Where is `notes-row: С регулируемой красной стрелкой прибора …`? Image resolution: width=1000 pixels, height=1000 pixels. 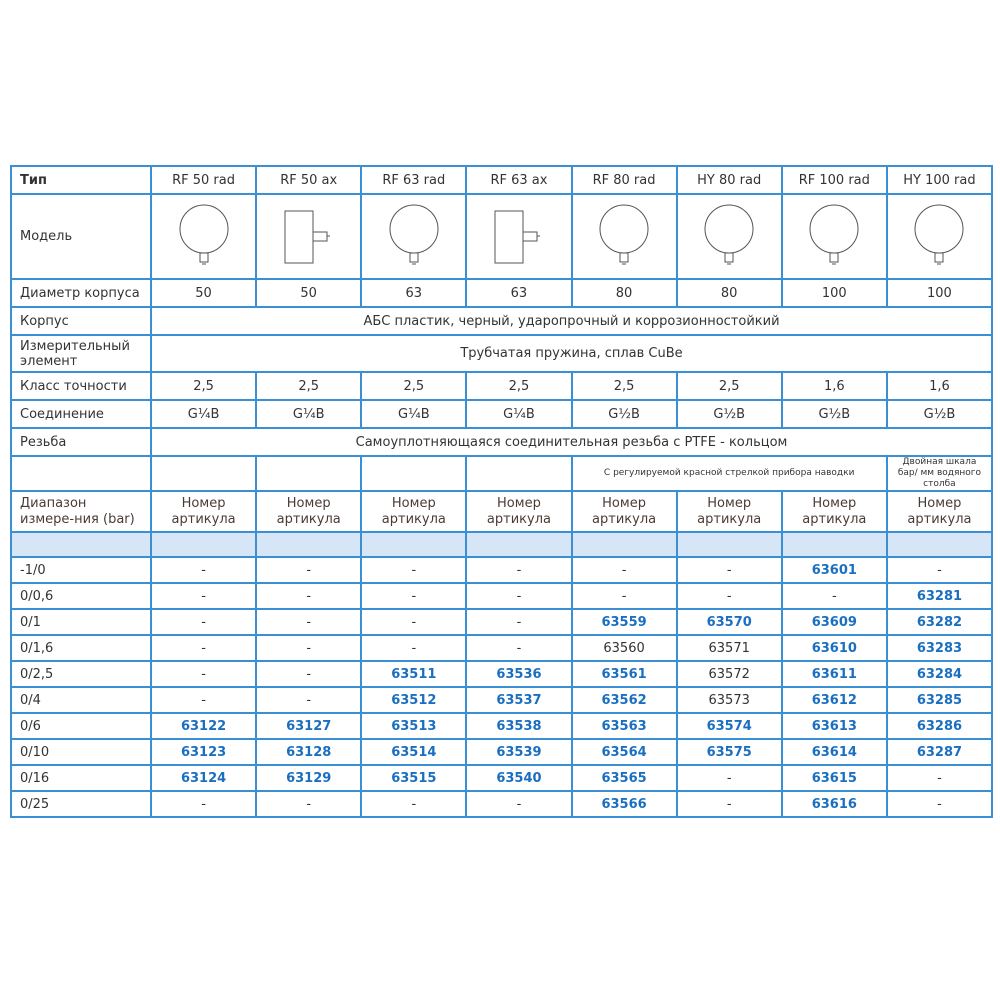 notes-row: С регулируемой красной стрелкой прибора … is located at coordinates (502, 473).